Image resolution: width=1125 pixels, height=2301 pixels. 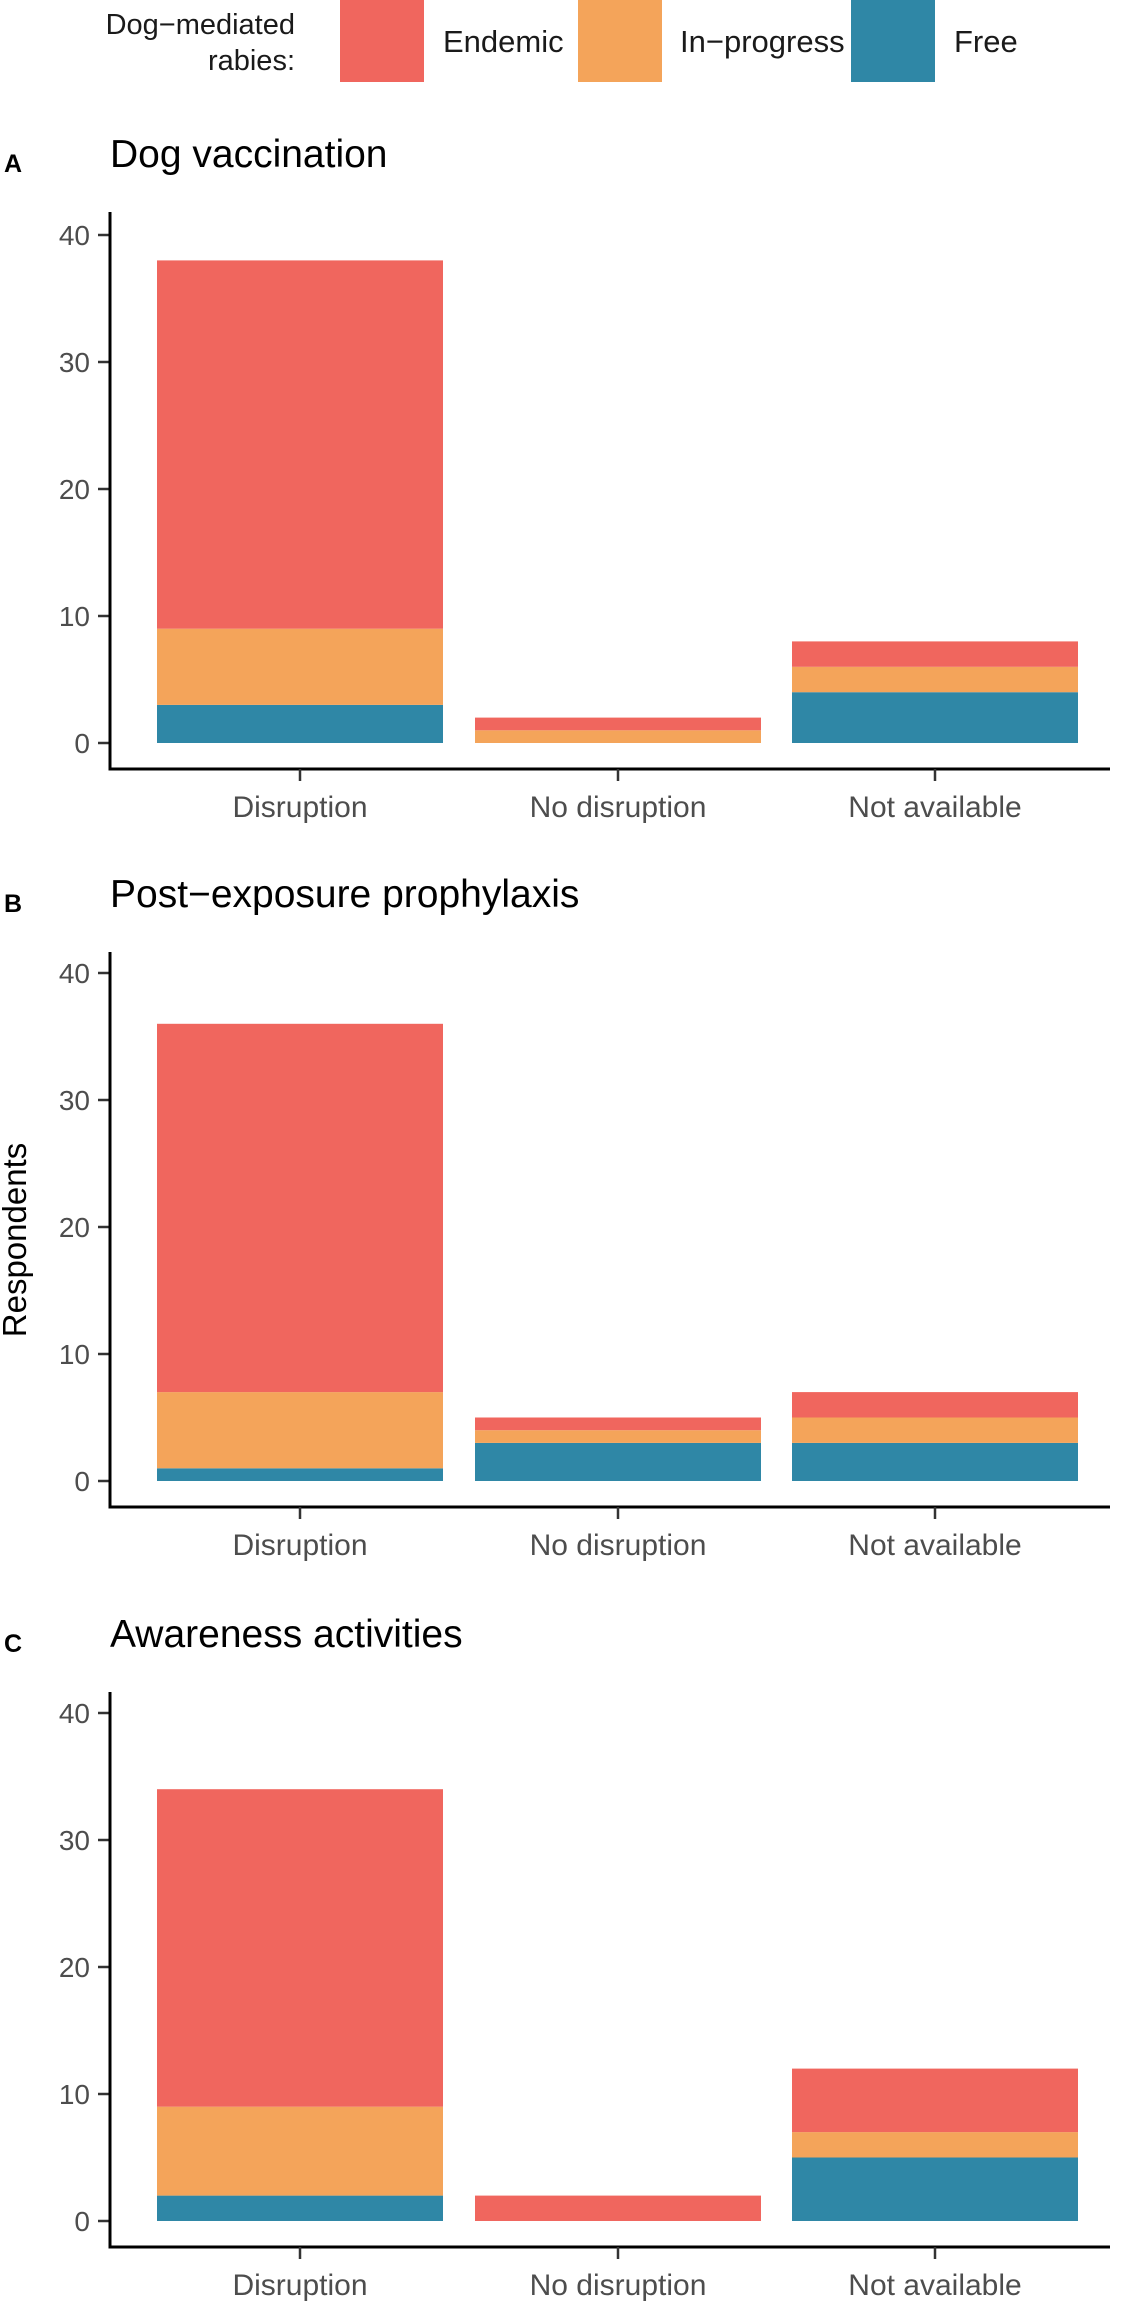 I want to click on y-tick-label-a-0: 0, so click(x=82, y=743).